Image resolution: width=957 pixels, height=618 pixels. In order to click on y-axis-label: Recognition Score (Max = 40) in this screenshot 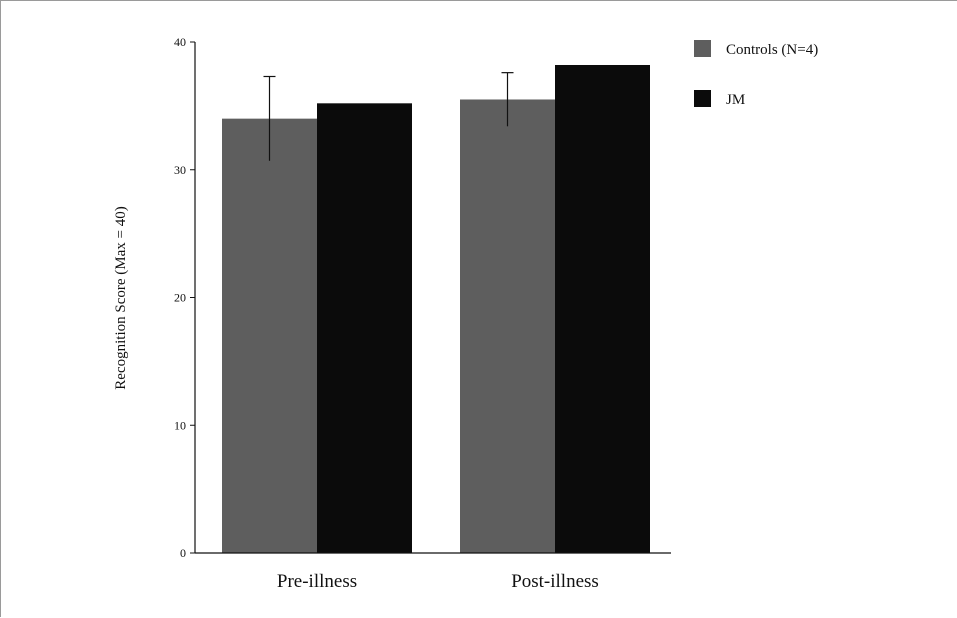, I will do `click(121, 297)`.